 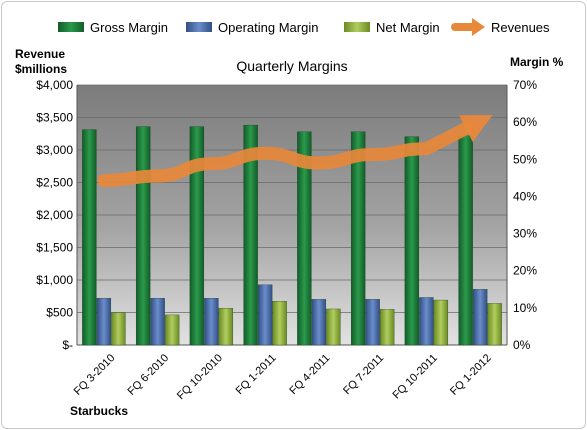 I want to click on y2-tick-label: 10%, so click(x=525, y=308).